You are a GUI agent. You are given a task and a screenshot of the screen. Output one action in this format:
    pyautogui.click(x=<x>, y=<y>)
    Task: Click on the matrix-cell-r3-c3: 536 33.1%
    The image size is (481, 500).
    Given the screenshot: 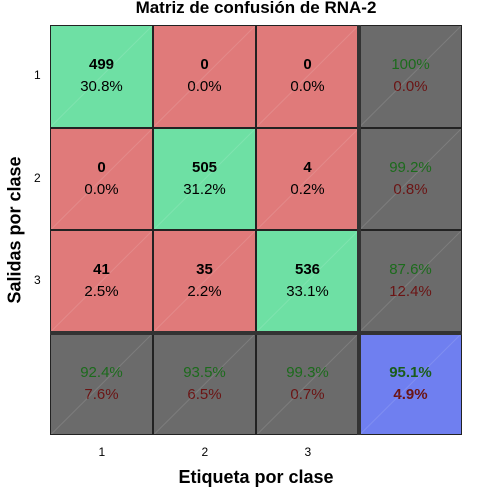 What is the action you would take?
    pyautogui.click(x=307, y=281)
    